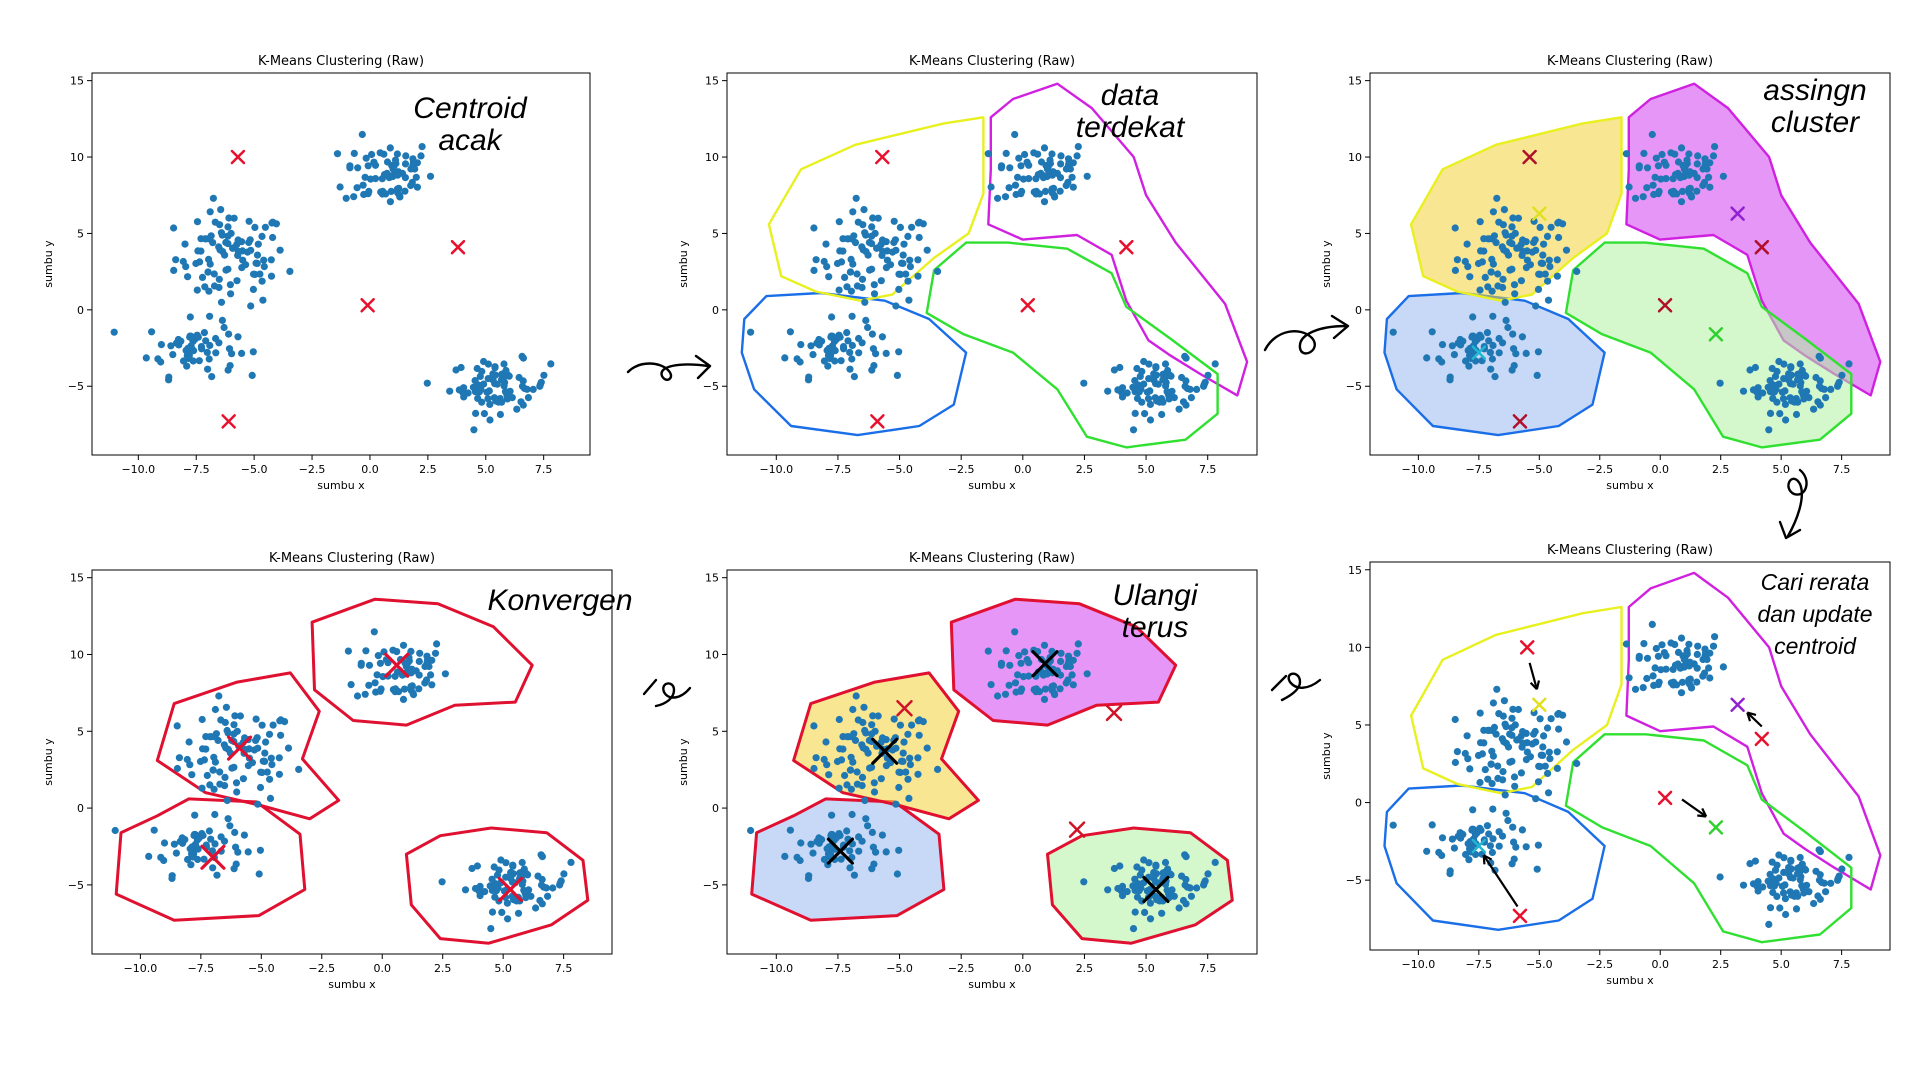 The width and height of the screenshot is (1920, 1080). What do you see at coordinates (1751, 716) in the screenshot?
I see `update-arrow-head` at bounding box center [1751, 716].